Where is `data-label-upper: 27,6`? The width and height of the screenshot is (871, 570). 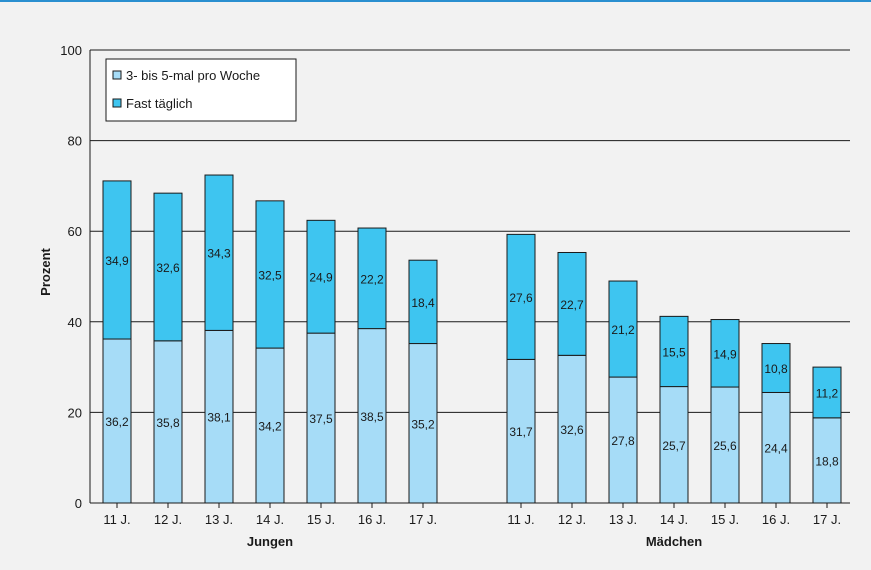
data-label-upper: 27,6 is located at coordinates (521, 298).